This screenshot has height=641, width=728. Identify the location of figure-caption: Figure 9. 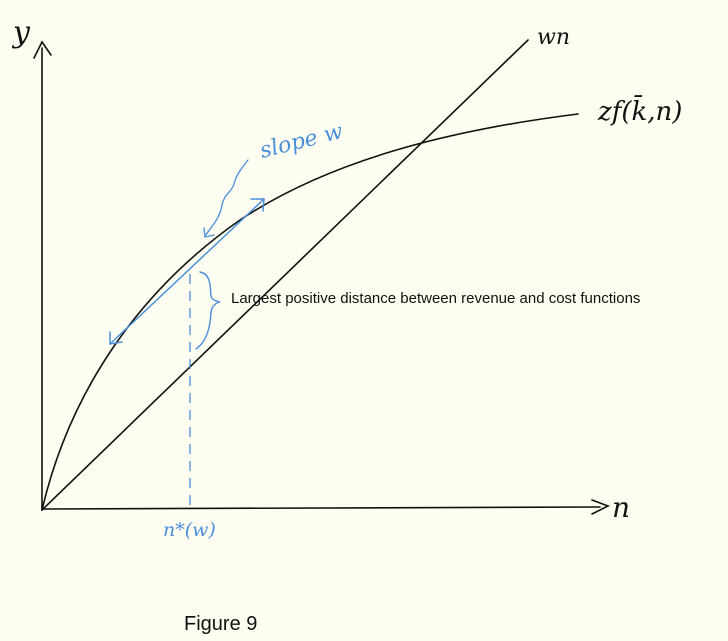
(221, 624).